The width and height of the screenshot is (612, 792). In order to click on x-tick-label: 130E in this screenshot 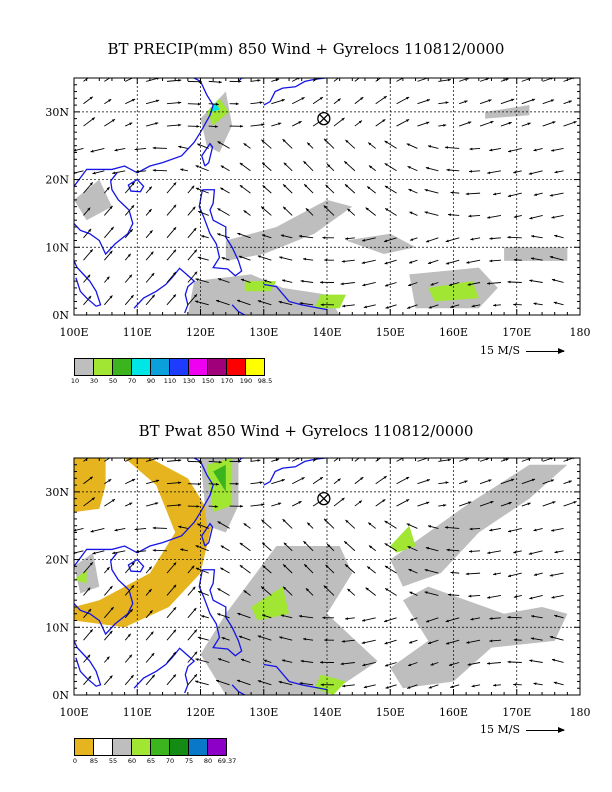, I will do `click(263, 712)`.